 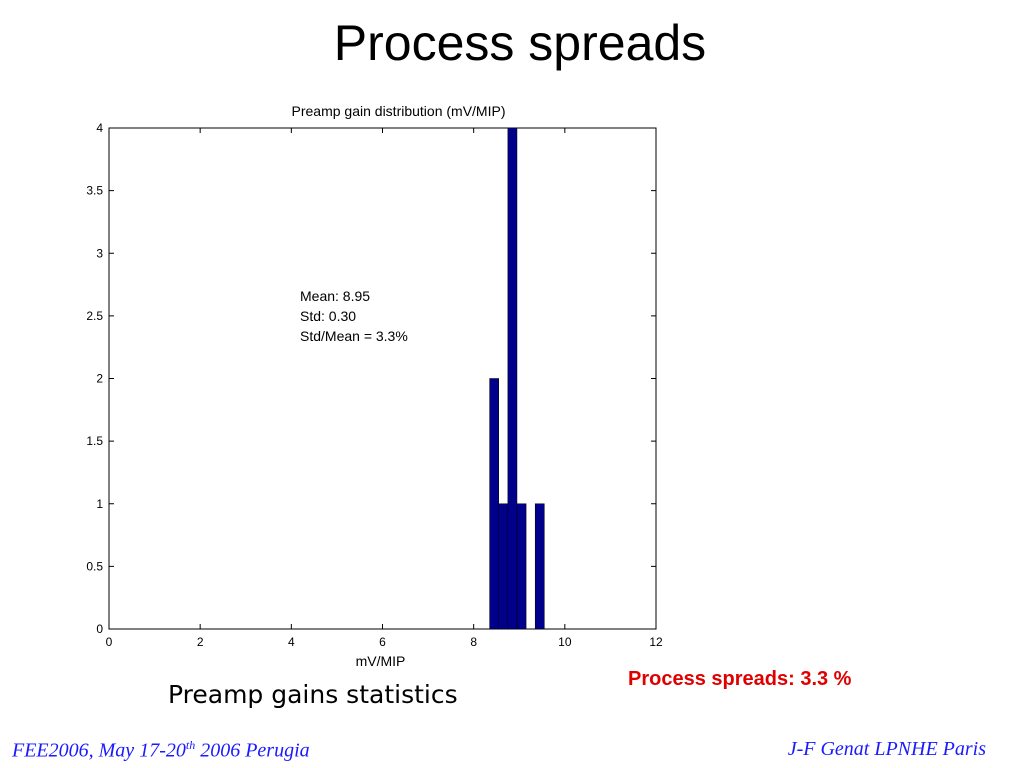 I want to click on slide-title: Process spreads, so click(x=520, y=43).